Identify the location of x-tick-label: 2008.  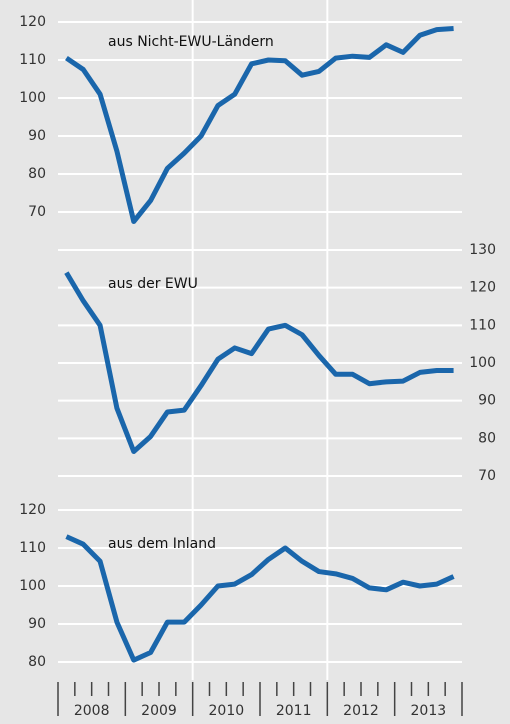
(92, 711).